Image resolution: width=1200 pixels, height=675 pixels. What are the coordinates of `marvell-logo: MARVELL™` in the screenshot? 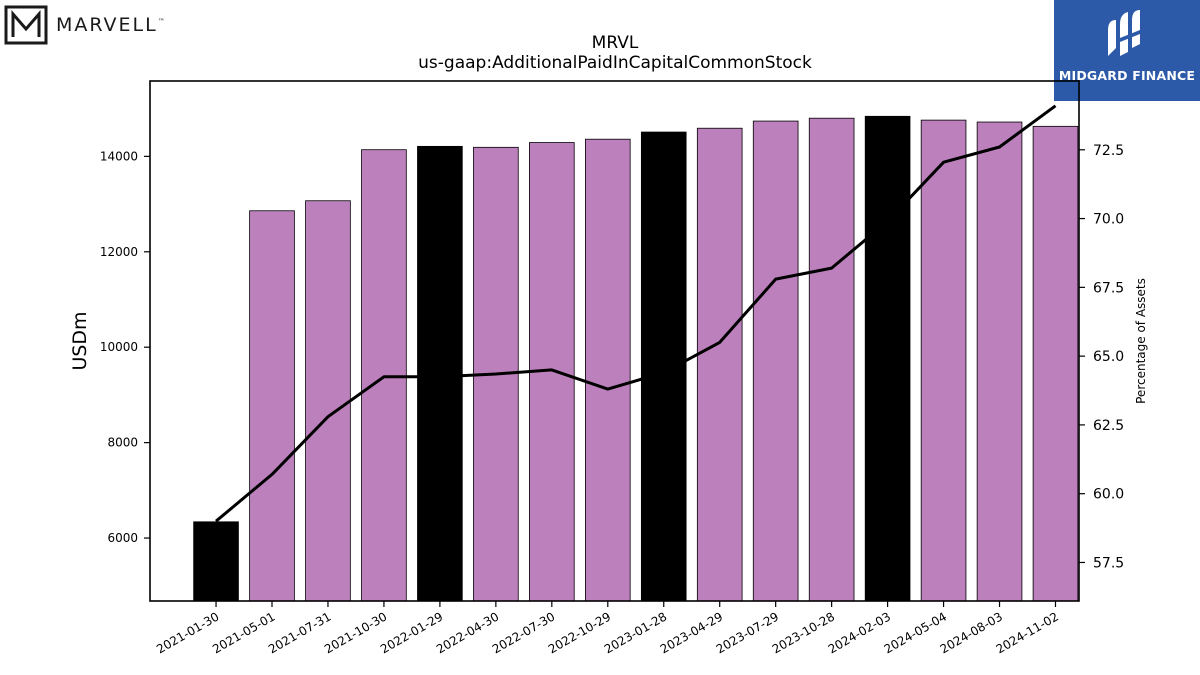 It's located at (84, 25).